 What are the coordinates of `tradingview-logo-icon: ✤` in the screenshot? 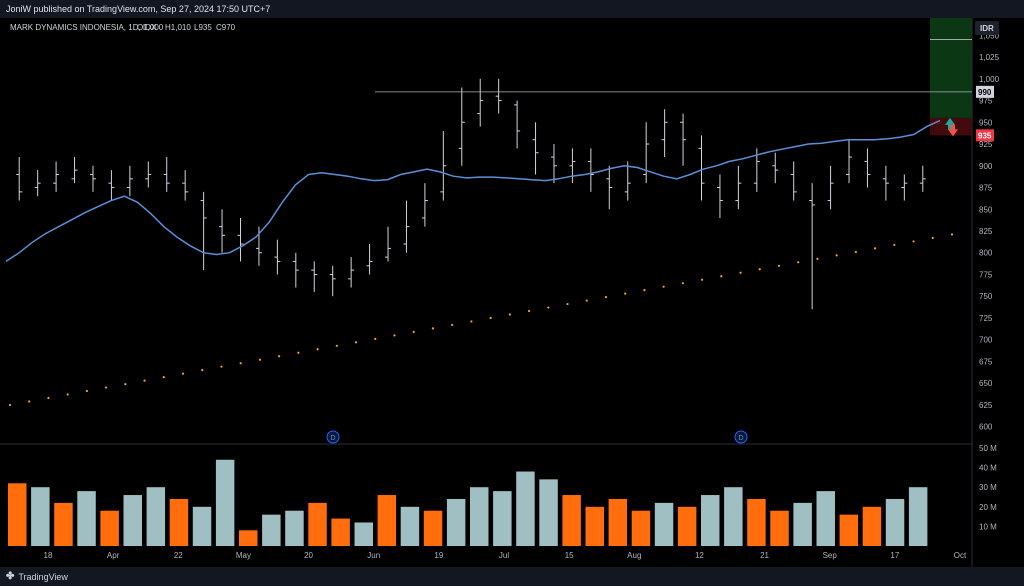 It's located at (10, 576).